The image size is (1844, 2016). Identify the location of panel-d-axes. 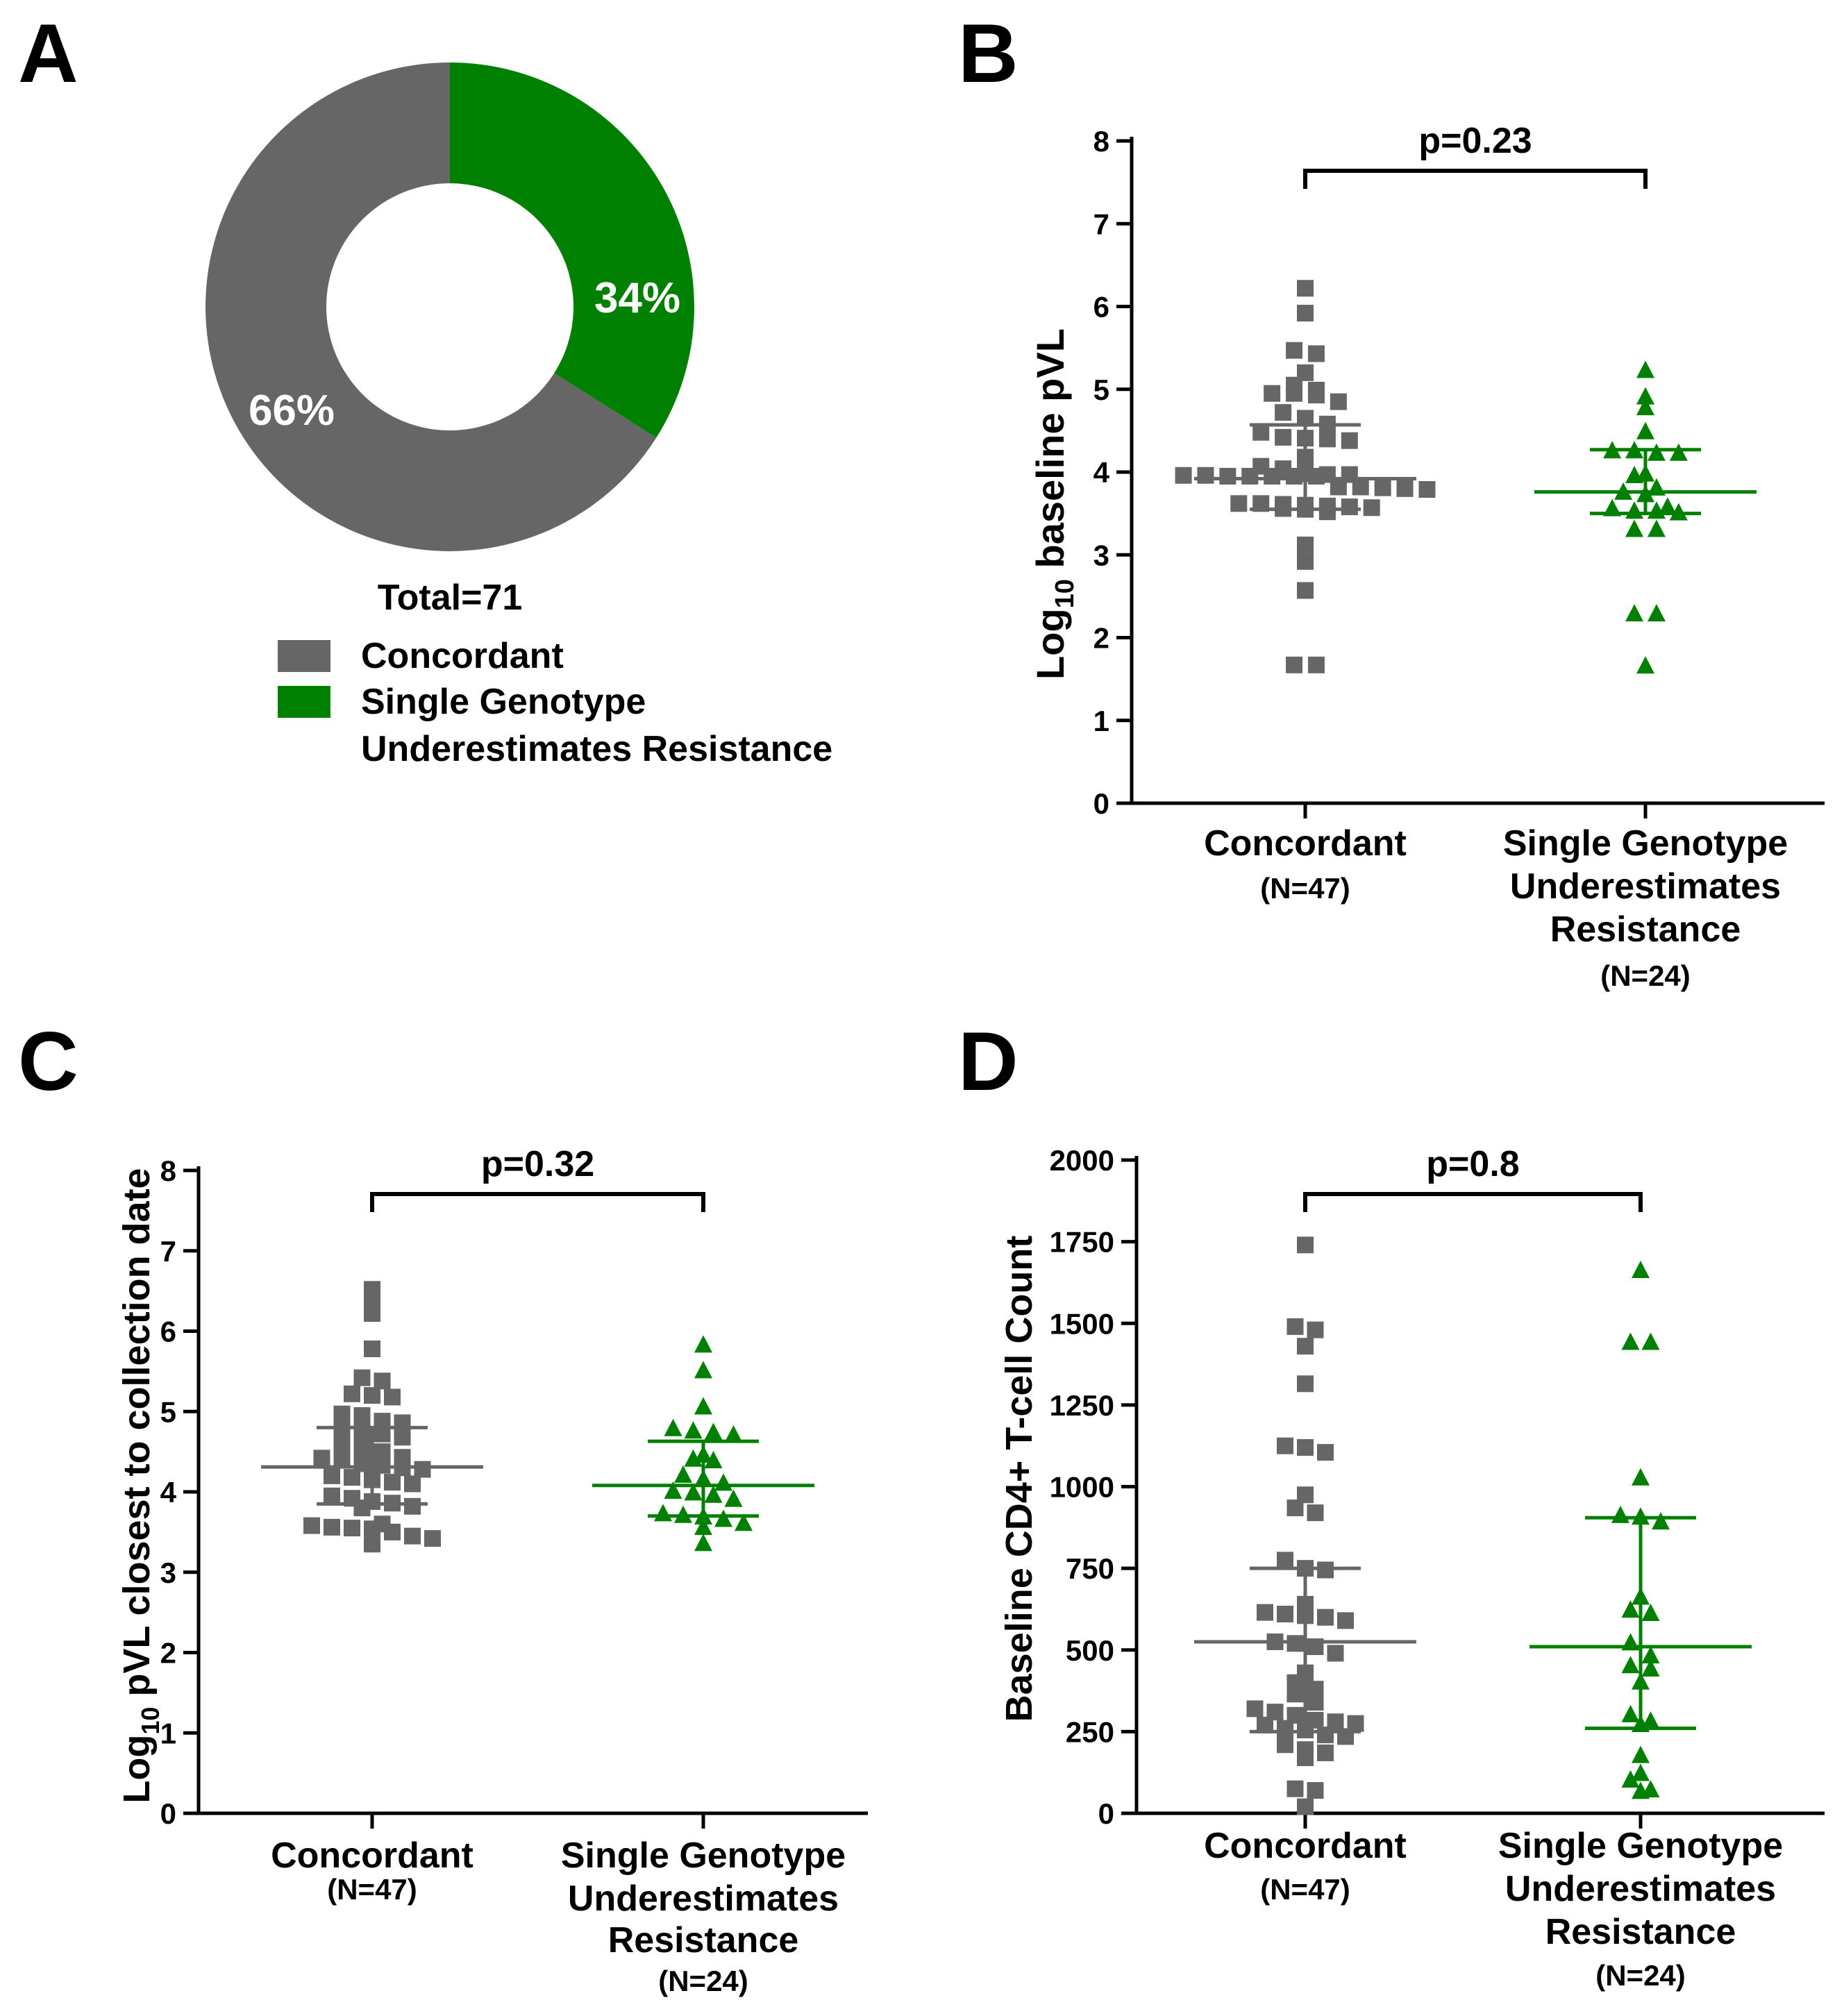
(1473, 1492).